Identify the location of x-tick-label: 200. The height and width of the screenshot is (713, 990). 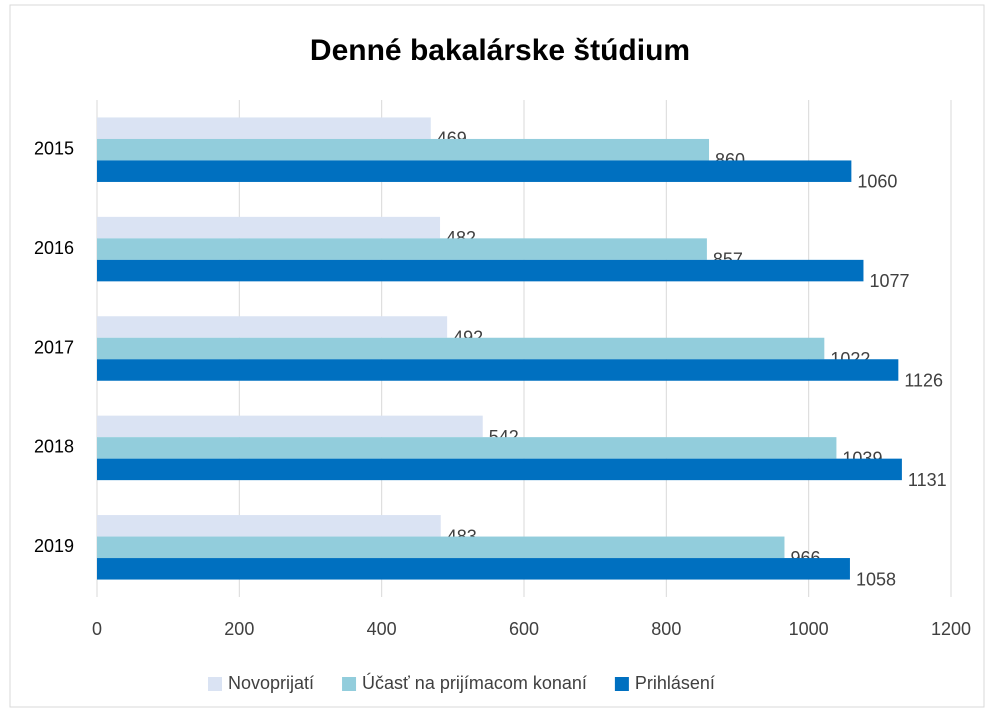
(239, 629).